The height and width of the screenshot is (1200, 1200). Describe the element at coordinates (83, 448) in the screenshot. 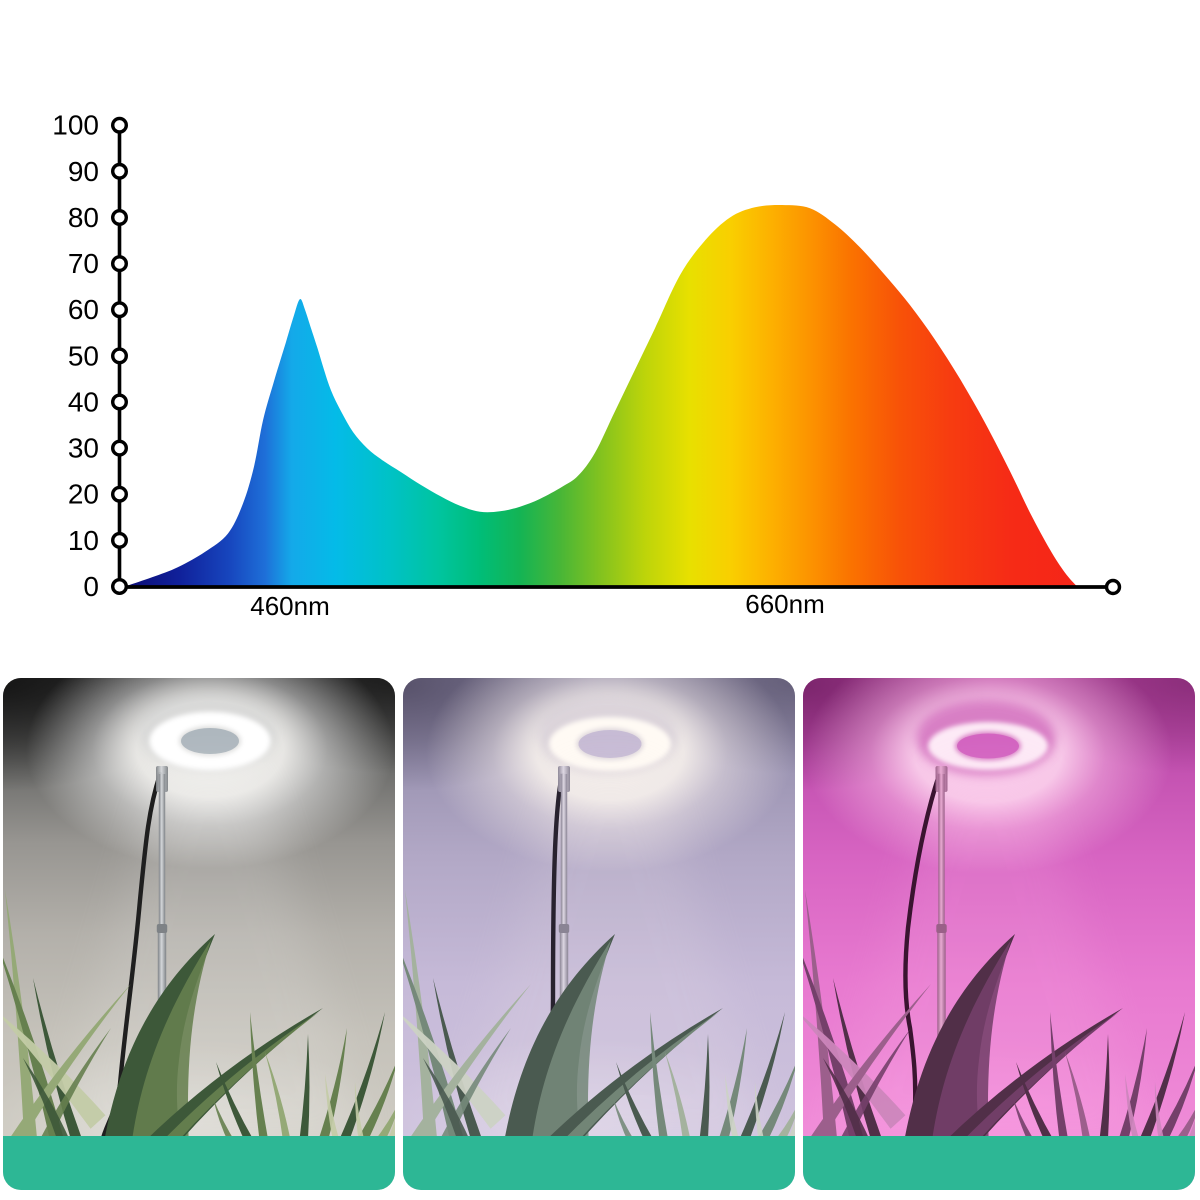

I see `svg-text: 30` at that location.